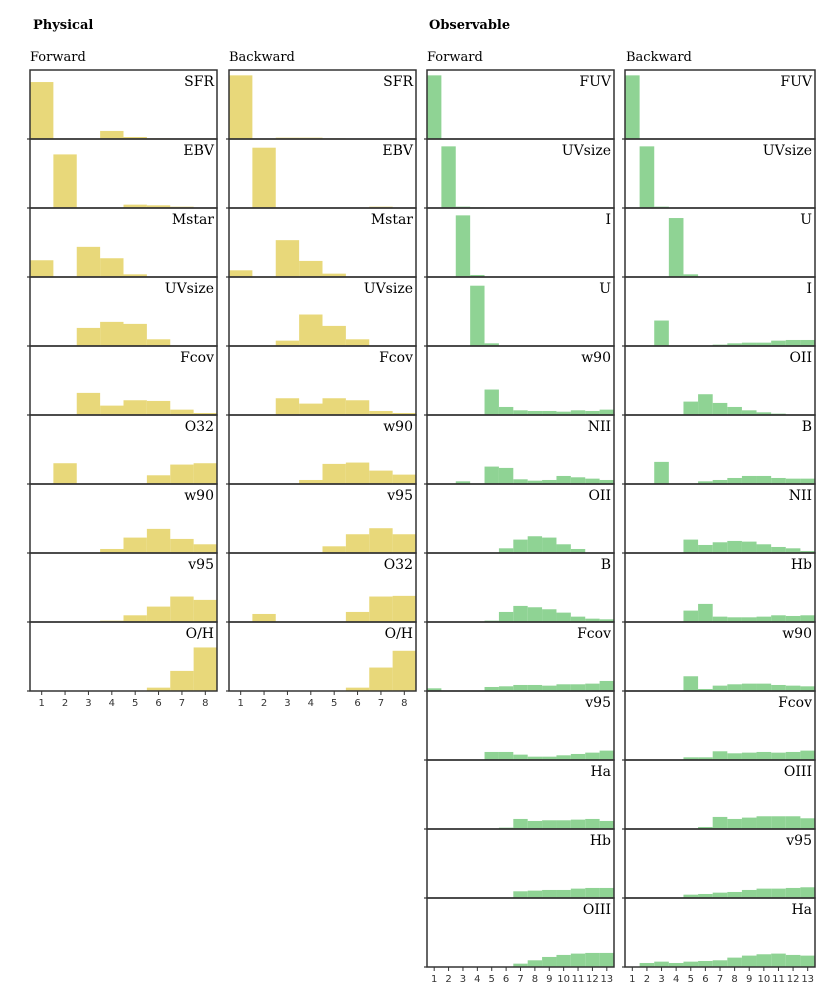  I want to click on panel-physical-forward-3: Mstar, so click(122, 242).